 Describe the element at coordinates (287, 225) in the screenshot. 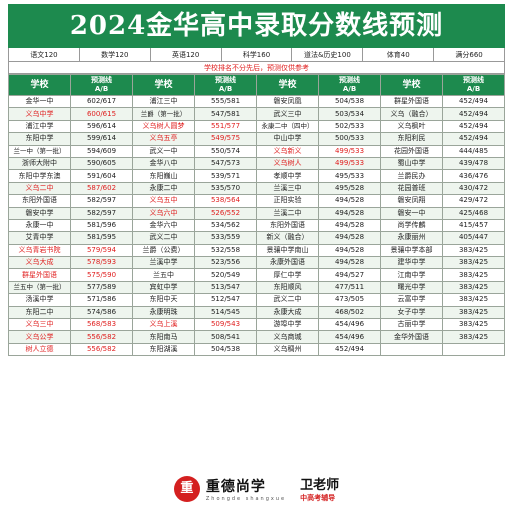

I see `school-name: 东阳外国语` at that location.